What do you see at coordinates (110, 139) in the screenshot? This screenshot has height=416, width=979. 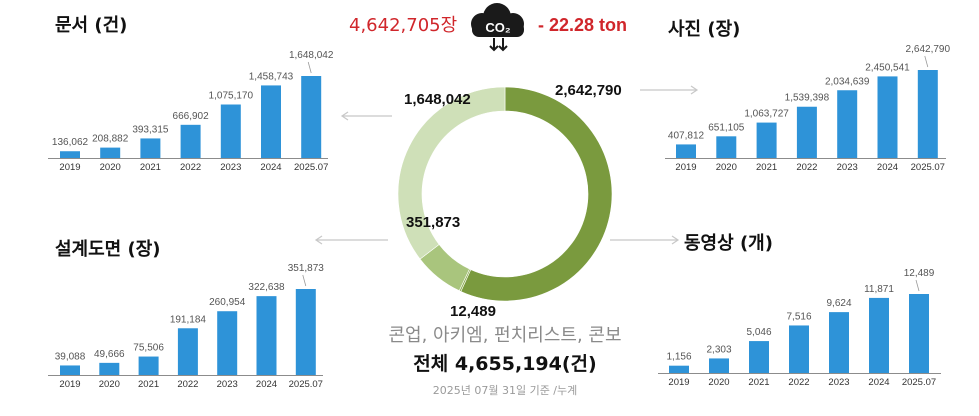 I see `documents-value-label: 208,882` at bounding box center [110, 139].